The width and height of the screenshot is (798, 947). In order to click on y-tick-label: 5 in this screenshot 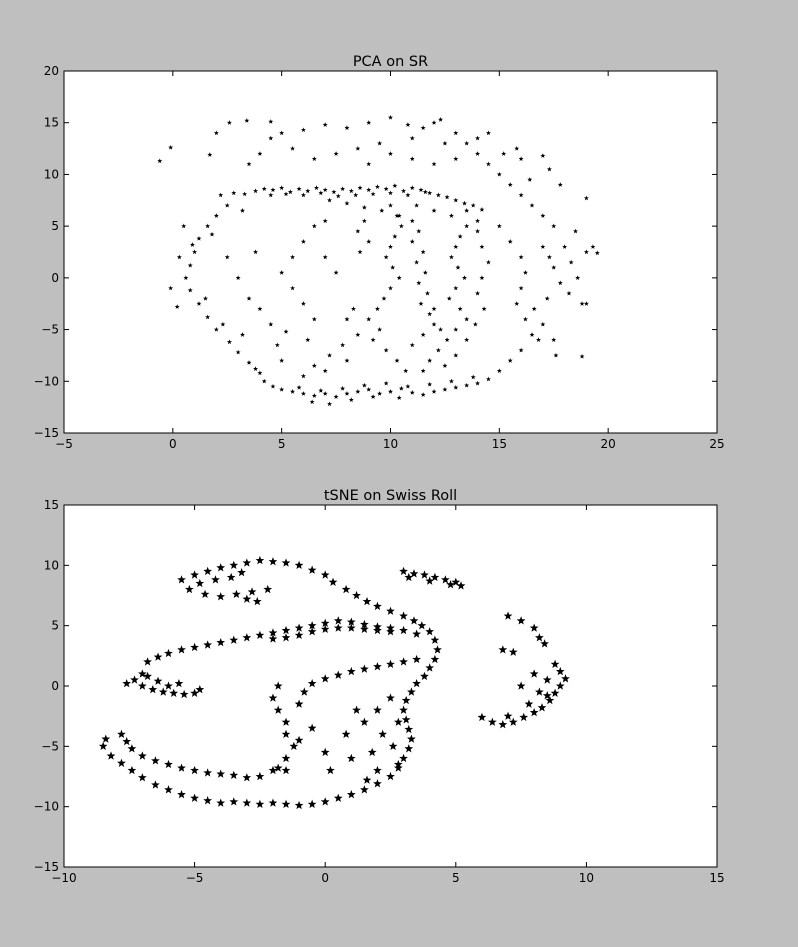, I will do `click(55, 626)`.